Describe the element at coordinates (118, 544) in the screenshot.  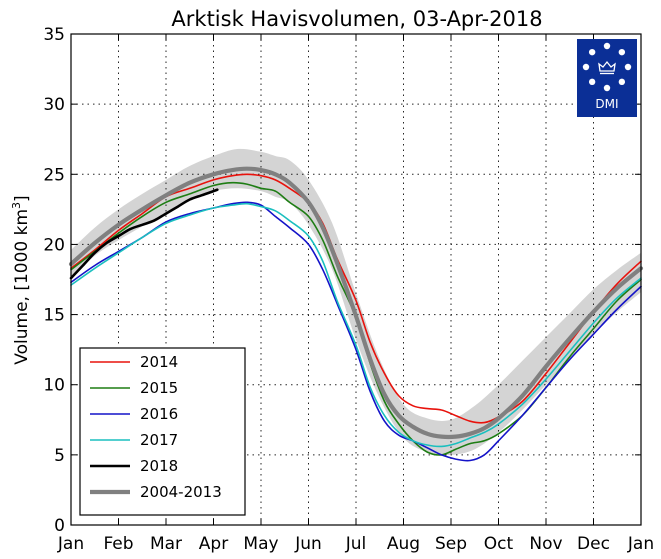
I see `x-tick-label: Feb` at that location.